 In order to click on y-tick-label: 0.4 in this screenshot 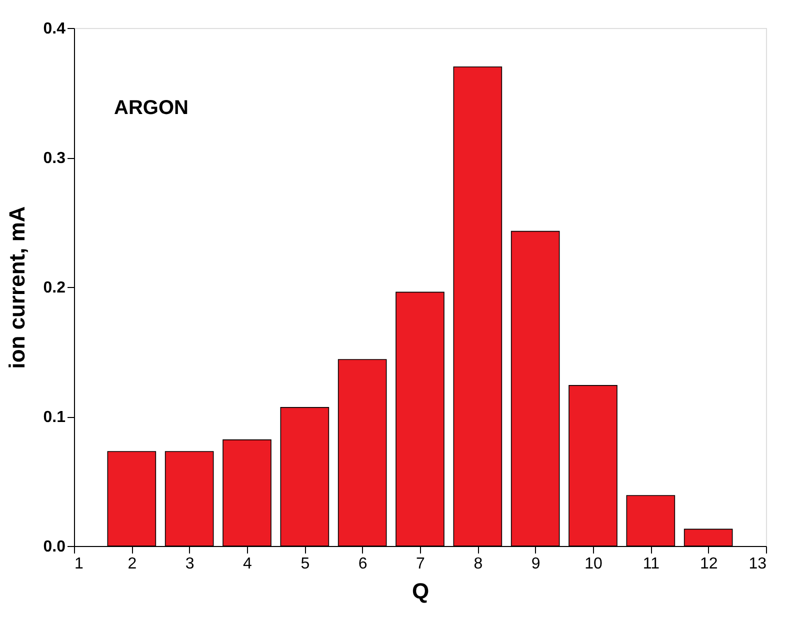, I will do `click(54, 29)`.